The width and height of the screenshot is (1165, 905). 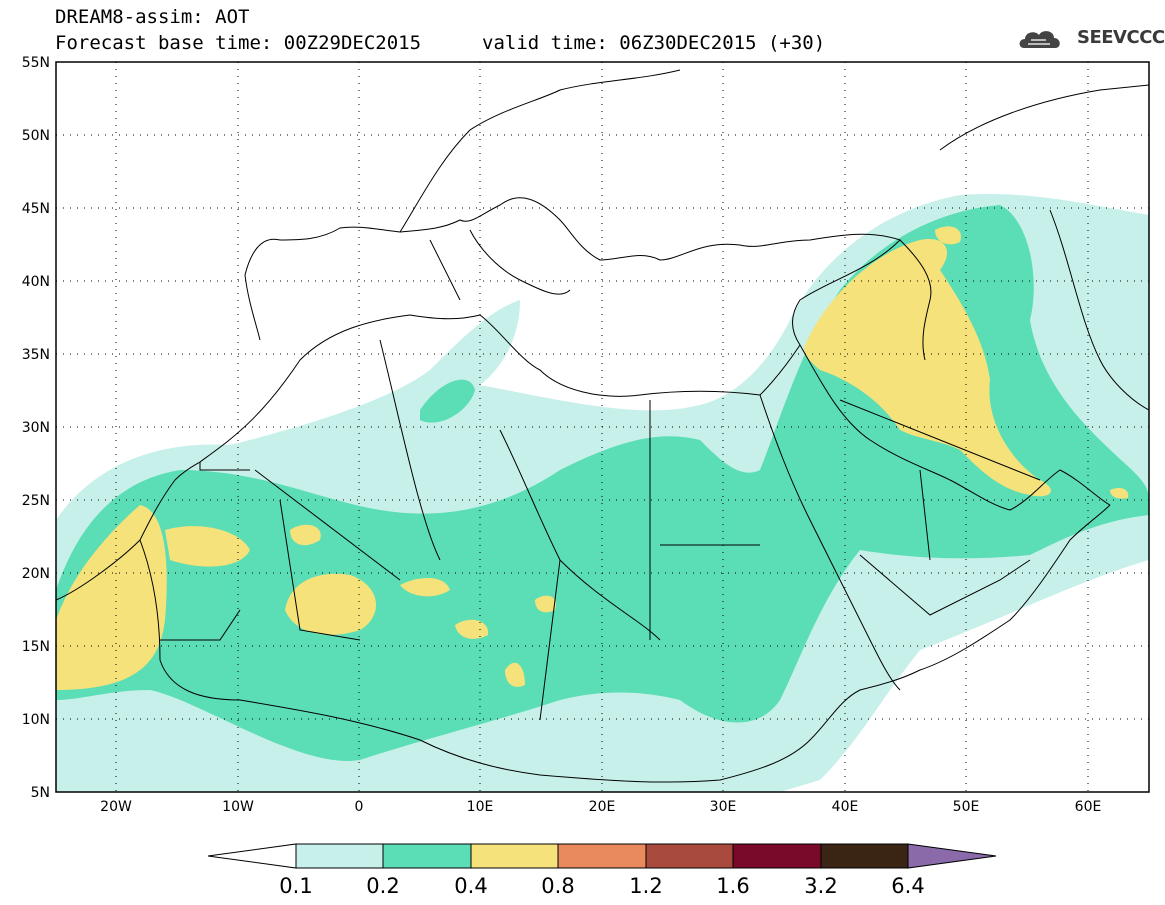 I want to click on lon-label: 60E, so click(x=1088, y=807).